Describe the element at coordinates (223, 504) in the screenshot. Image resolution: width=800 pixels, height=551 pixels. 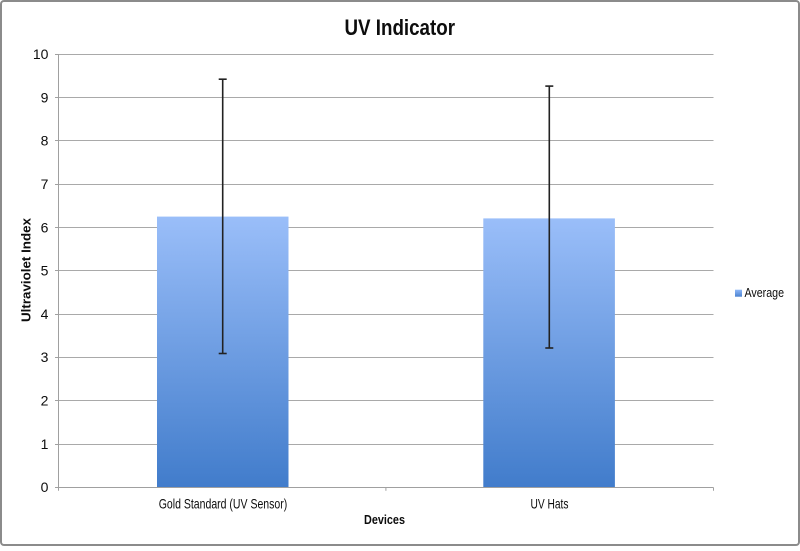
I see `svg-text: Gold Standard (UV Sensor)` at that location.